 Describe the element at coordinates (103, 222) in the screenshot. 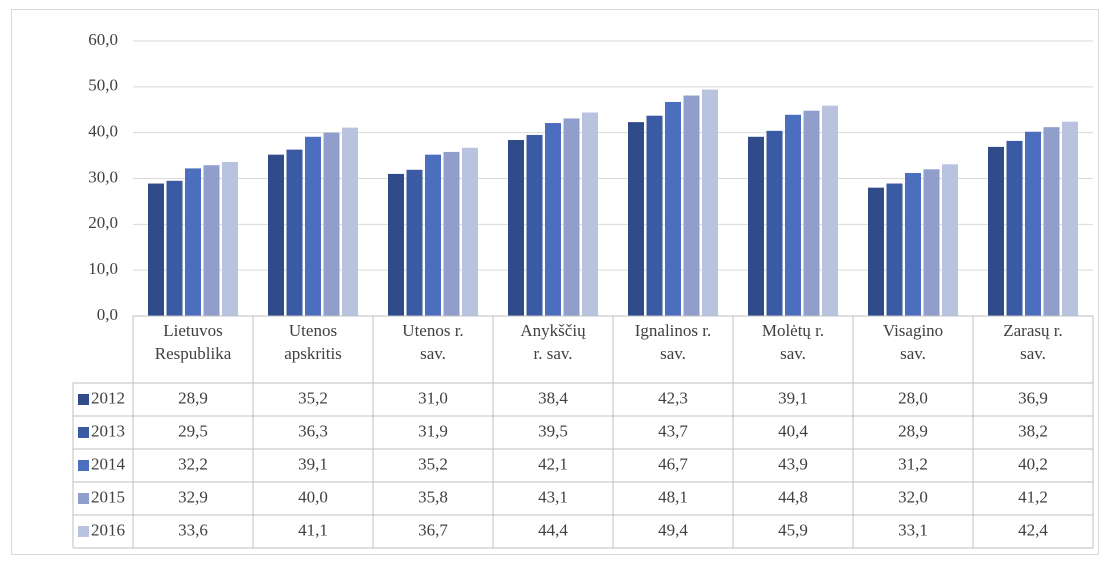

I see `y-tick-label: 20,0` at that location.